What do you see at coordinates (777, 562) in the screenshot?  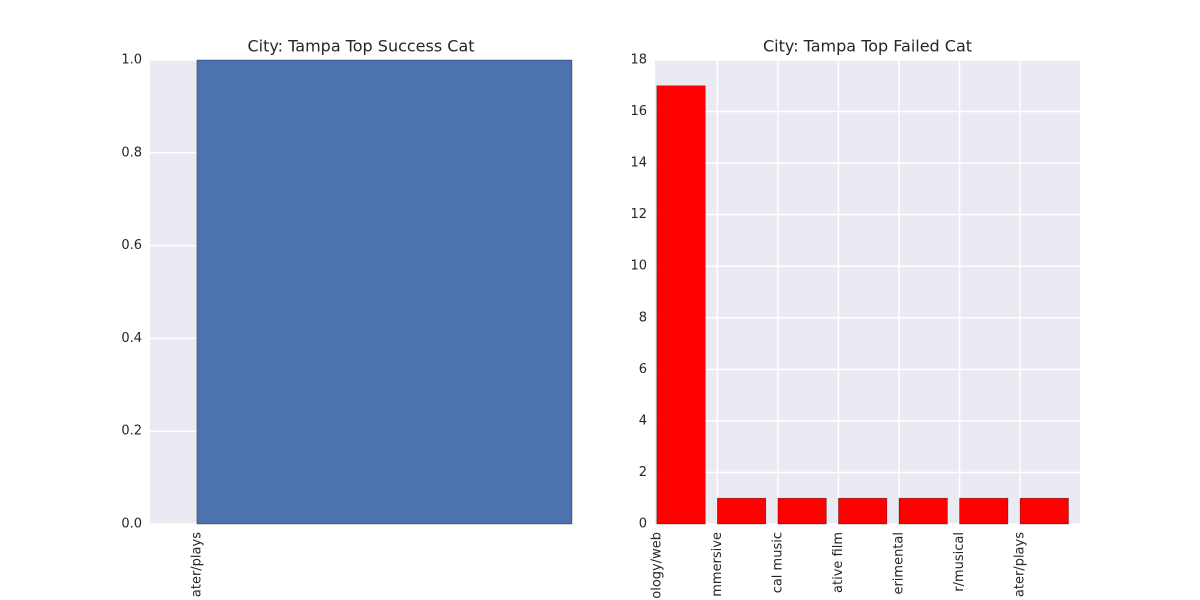 I see `x-tick-label: cal music` at bounding box center [777, 562].